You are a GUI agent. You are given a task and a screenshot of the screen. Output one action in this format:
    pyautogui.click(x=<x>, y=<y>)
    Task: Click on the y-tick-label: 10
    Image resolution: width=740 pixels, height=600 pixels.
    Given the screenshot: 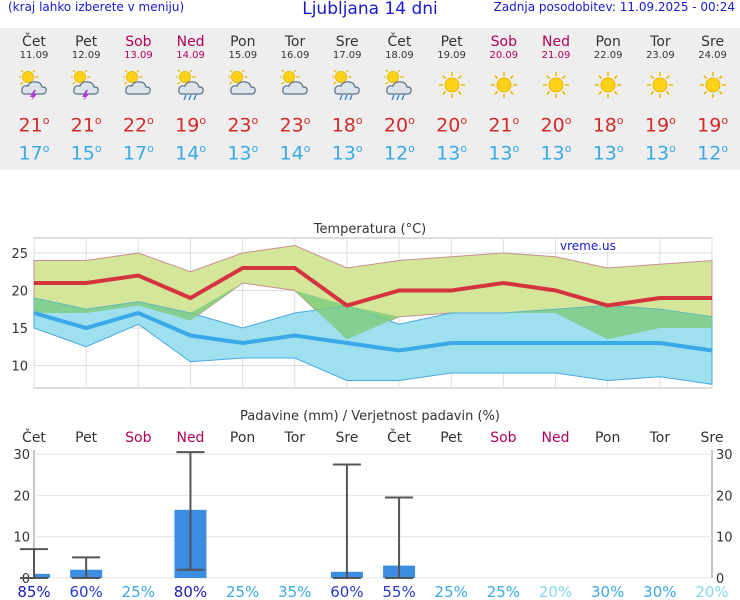 What is the action you would take?
    pyautogui.click(x=21, y=538)
    